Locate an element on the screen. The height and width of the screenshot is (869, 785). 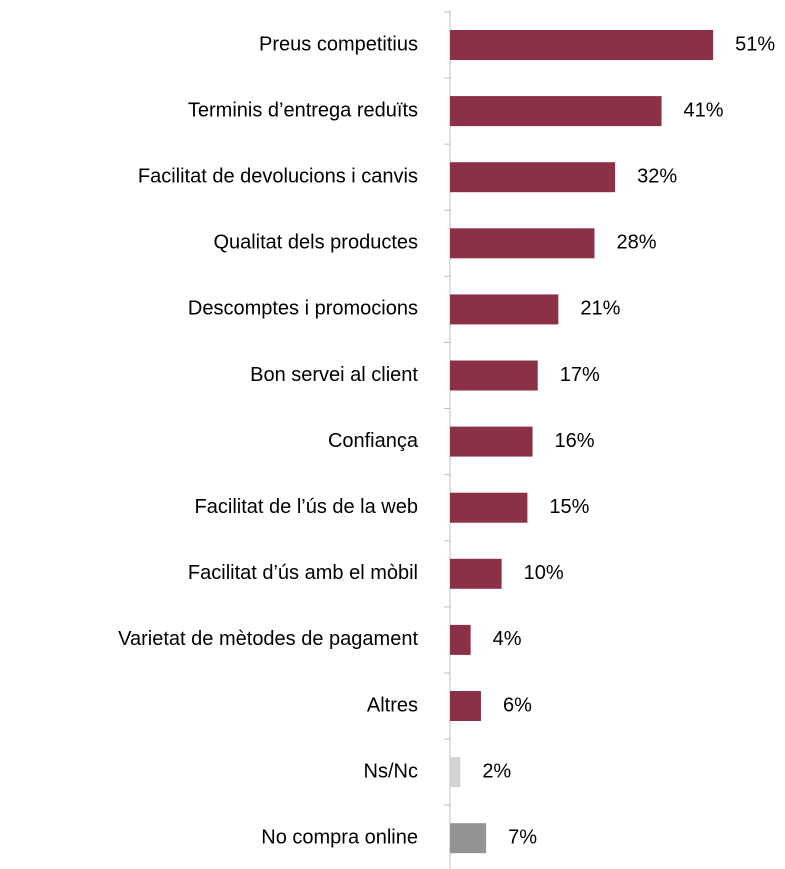
category-label: Preus competitius is located at coordinates (338, 44).